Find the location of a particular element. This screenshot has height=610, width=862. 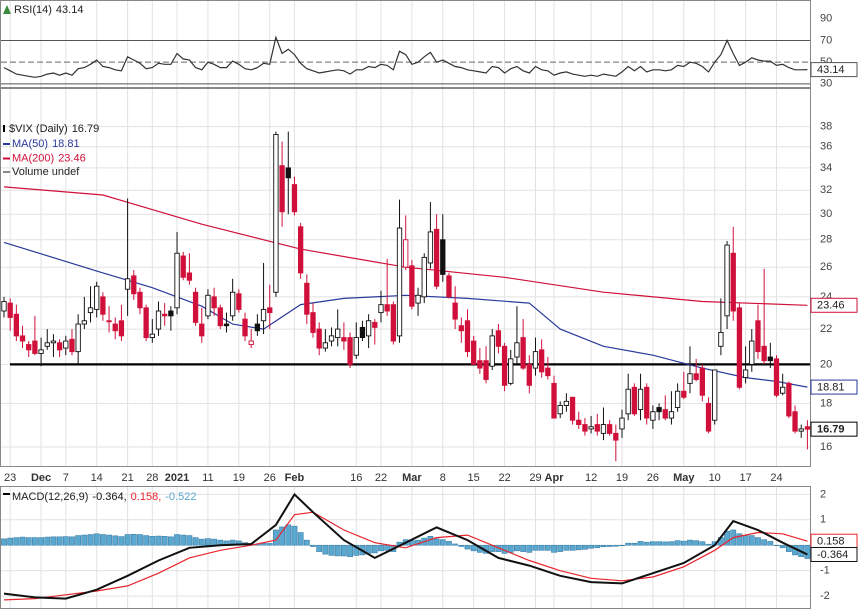

x-tick-label: May is located at coordinates (684, 478).